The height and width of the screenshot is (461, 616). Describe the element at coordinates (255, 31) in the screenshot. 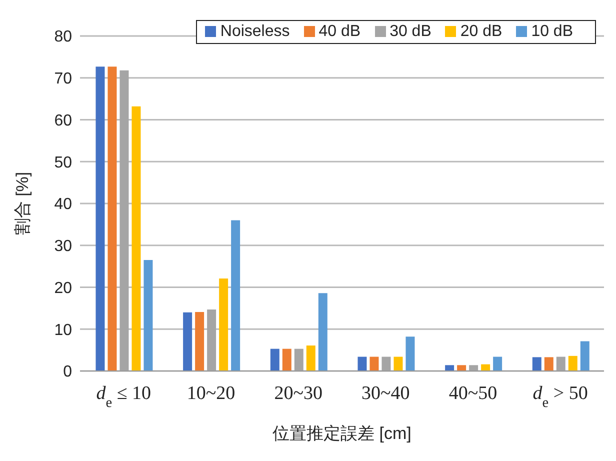

I see `legend-label: Noiseless` at that location.